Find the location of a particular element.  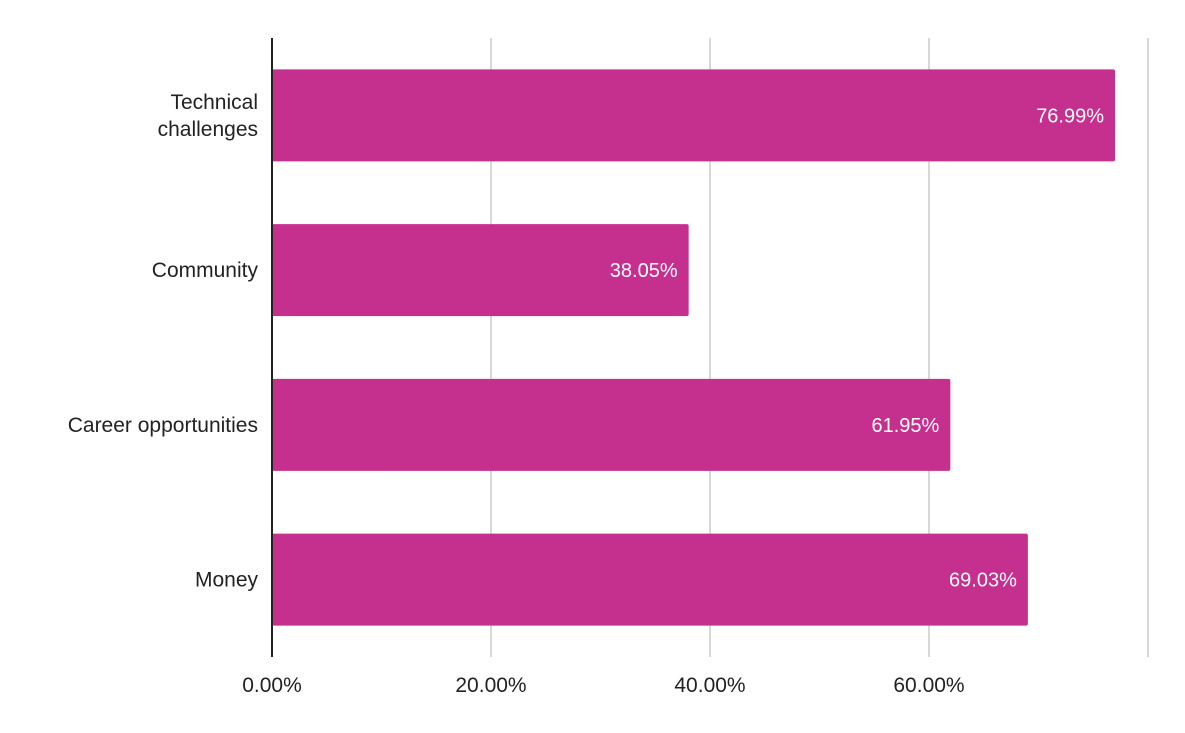

data-label: 76.99% is located at coordinates (1070, 116).